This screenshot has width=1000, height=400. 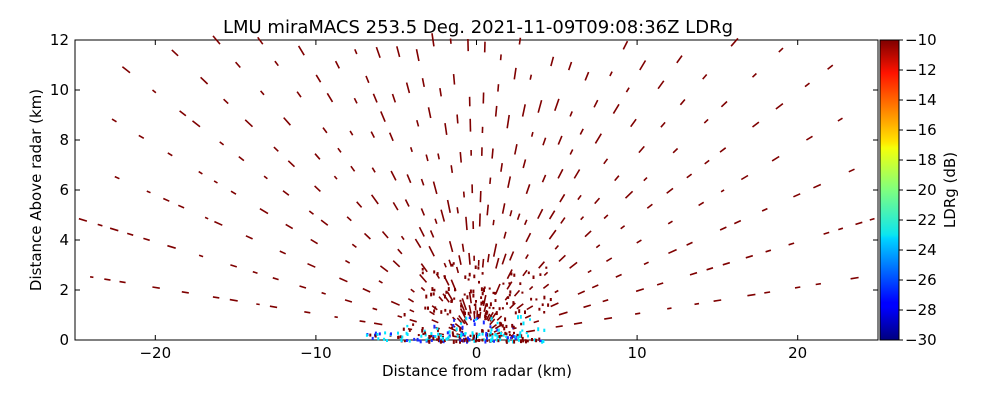 What do you see at coordinates (889, 190) in the screenshot?
I see `colorbar-gradient` at bounding box center [889, 190].